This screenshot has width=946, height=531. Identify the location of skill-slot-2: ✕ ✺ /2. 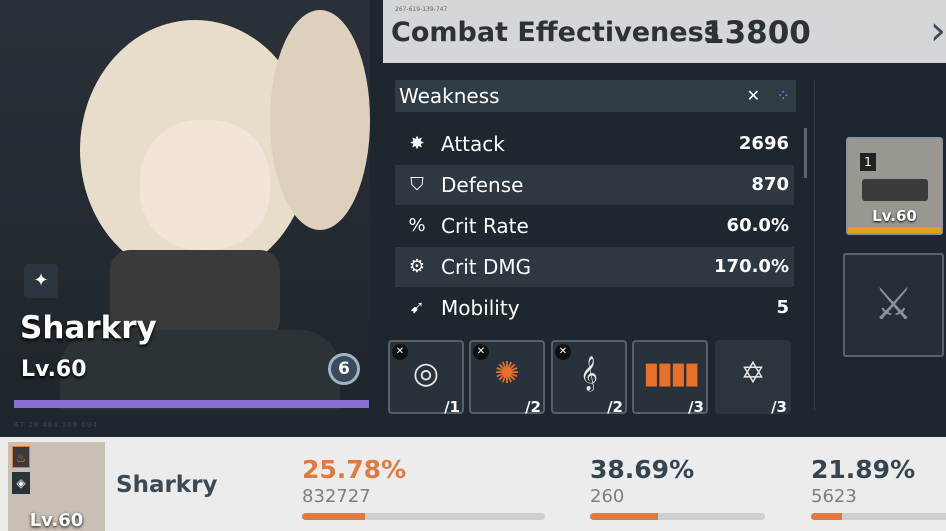
(507, 378).